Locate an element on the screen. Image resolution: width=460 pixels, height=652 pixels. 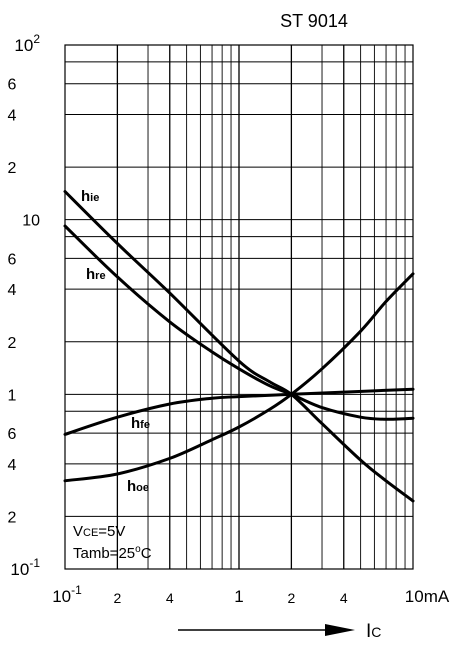
y-tick-label: 10 is located at coordinates (31, 221).